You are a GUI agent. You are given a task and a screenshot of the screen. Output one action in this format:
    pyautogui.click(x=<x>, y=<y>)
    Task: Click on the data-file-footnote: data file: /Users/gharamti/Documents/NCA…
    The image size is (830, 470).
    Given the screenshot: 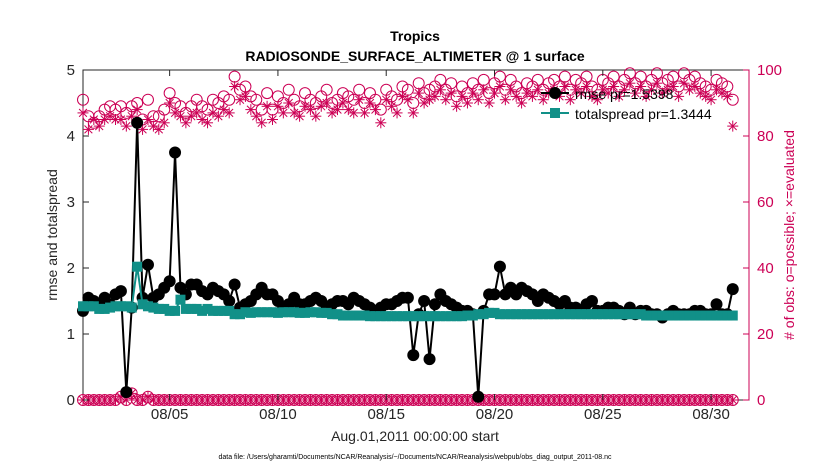 What is the action you would take?
    pyautogui.click(x=415, y=457)
    